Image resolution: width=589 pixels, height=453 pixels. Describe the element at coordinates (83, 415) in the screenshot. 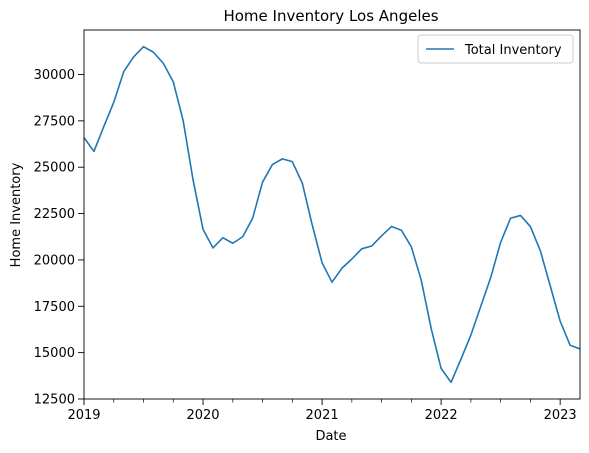

I see `x-tick-label: 2019` at that location.